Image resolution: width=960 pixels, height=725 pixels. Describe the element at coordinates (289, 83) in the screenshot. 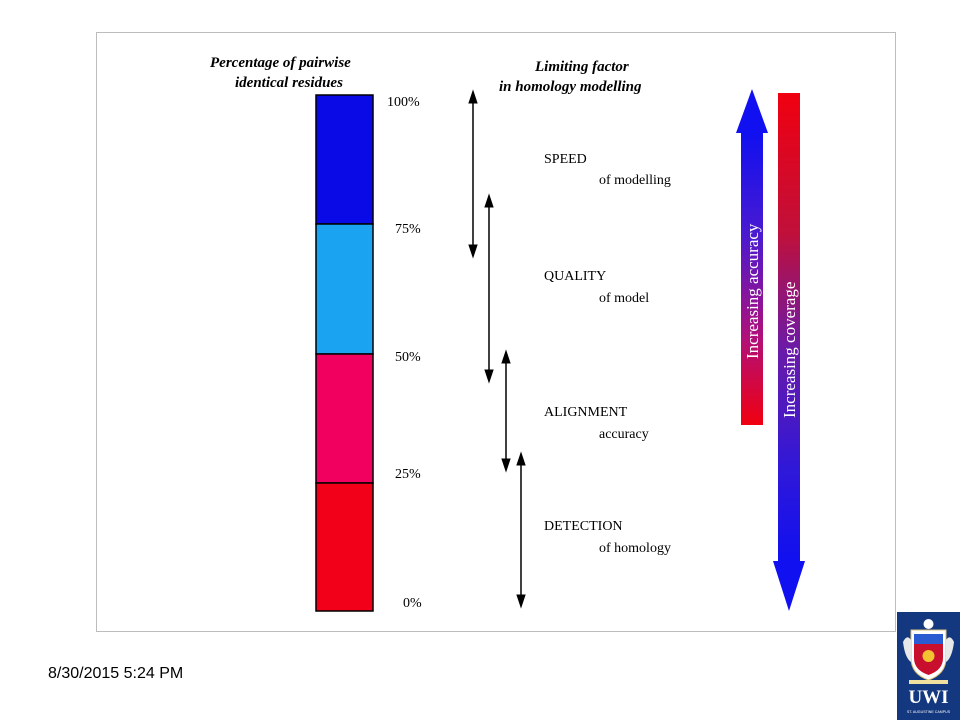

I see `header-left-line2: identical residues` at that location.